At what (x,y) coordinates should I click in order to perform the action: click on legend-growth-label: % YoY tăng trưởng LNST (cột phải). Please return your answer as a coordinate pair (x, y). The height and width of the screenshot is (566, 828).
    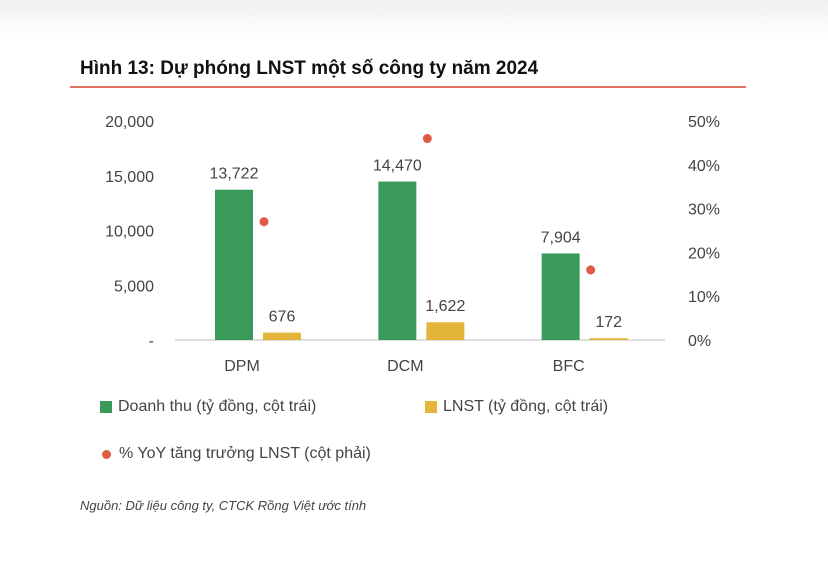
    Looking at the image, I should click on (245, 453).